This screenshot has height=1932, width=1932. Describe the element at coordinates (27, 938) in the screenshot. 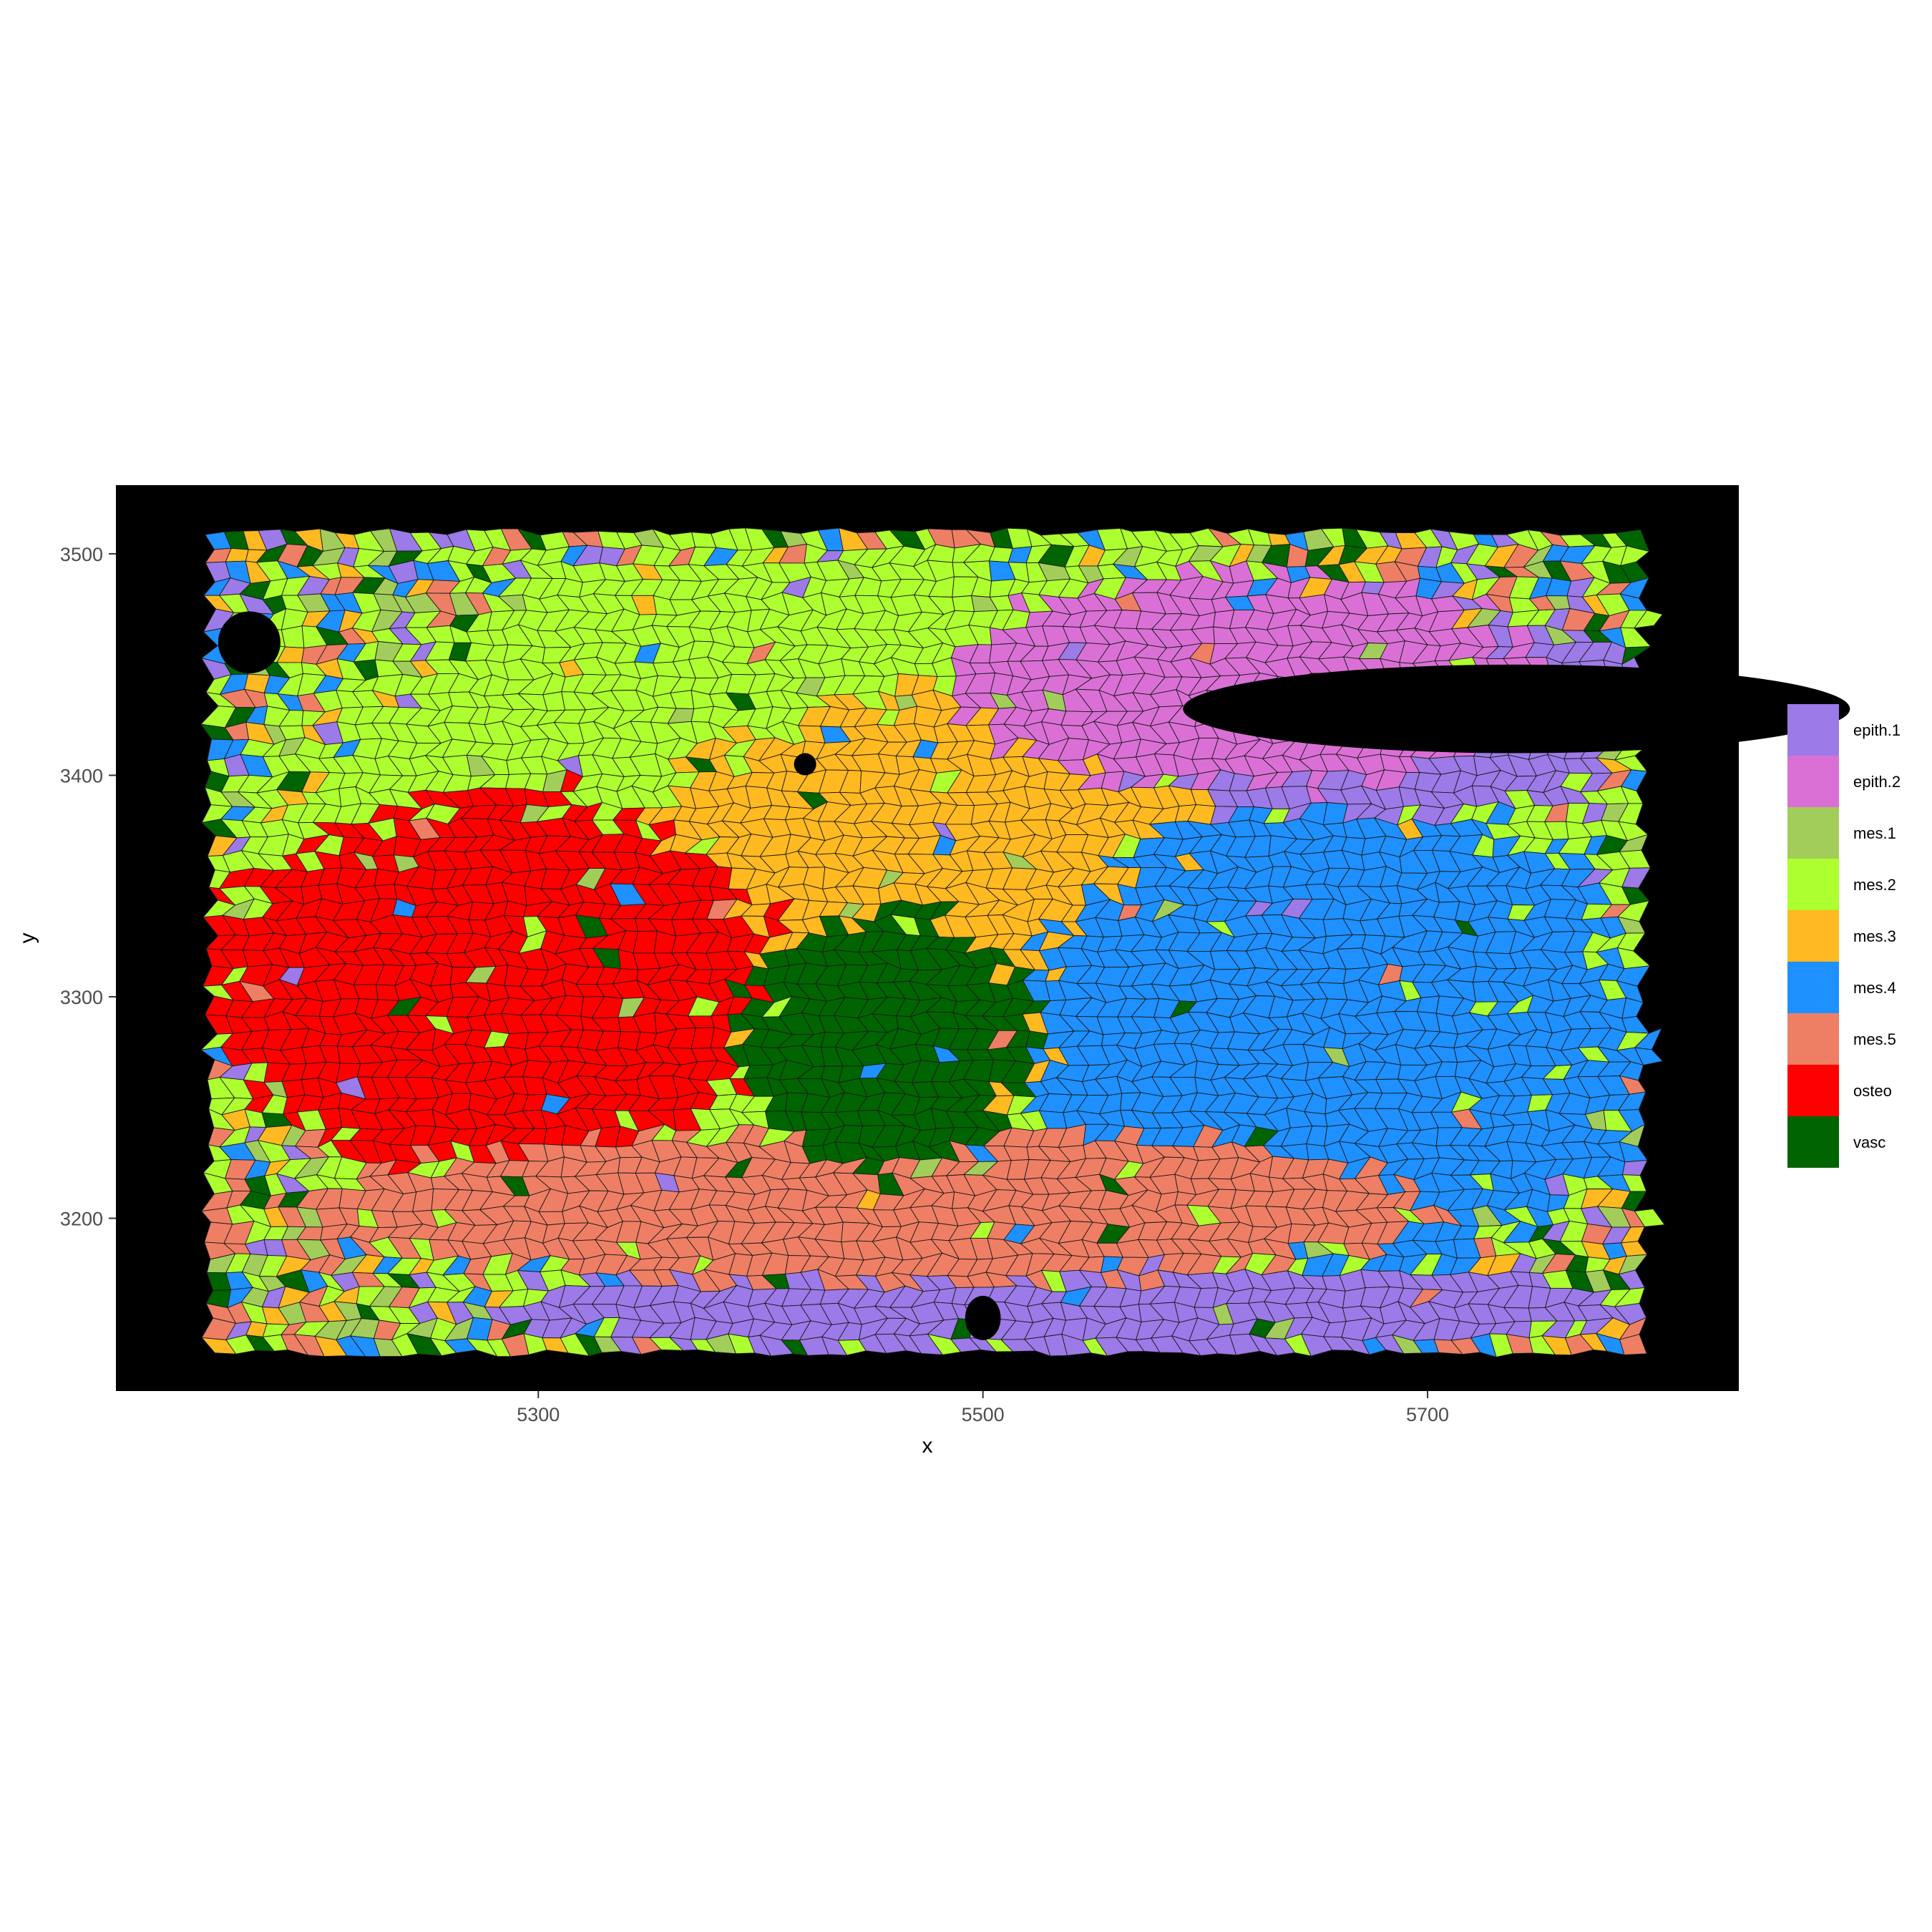

I see `y-axis-title: y` at that location.